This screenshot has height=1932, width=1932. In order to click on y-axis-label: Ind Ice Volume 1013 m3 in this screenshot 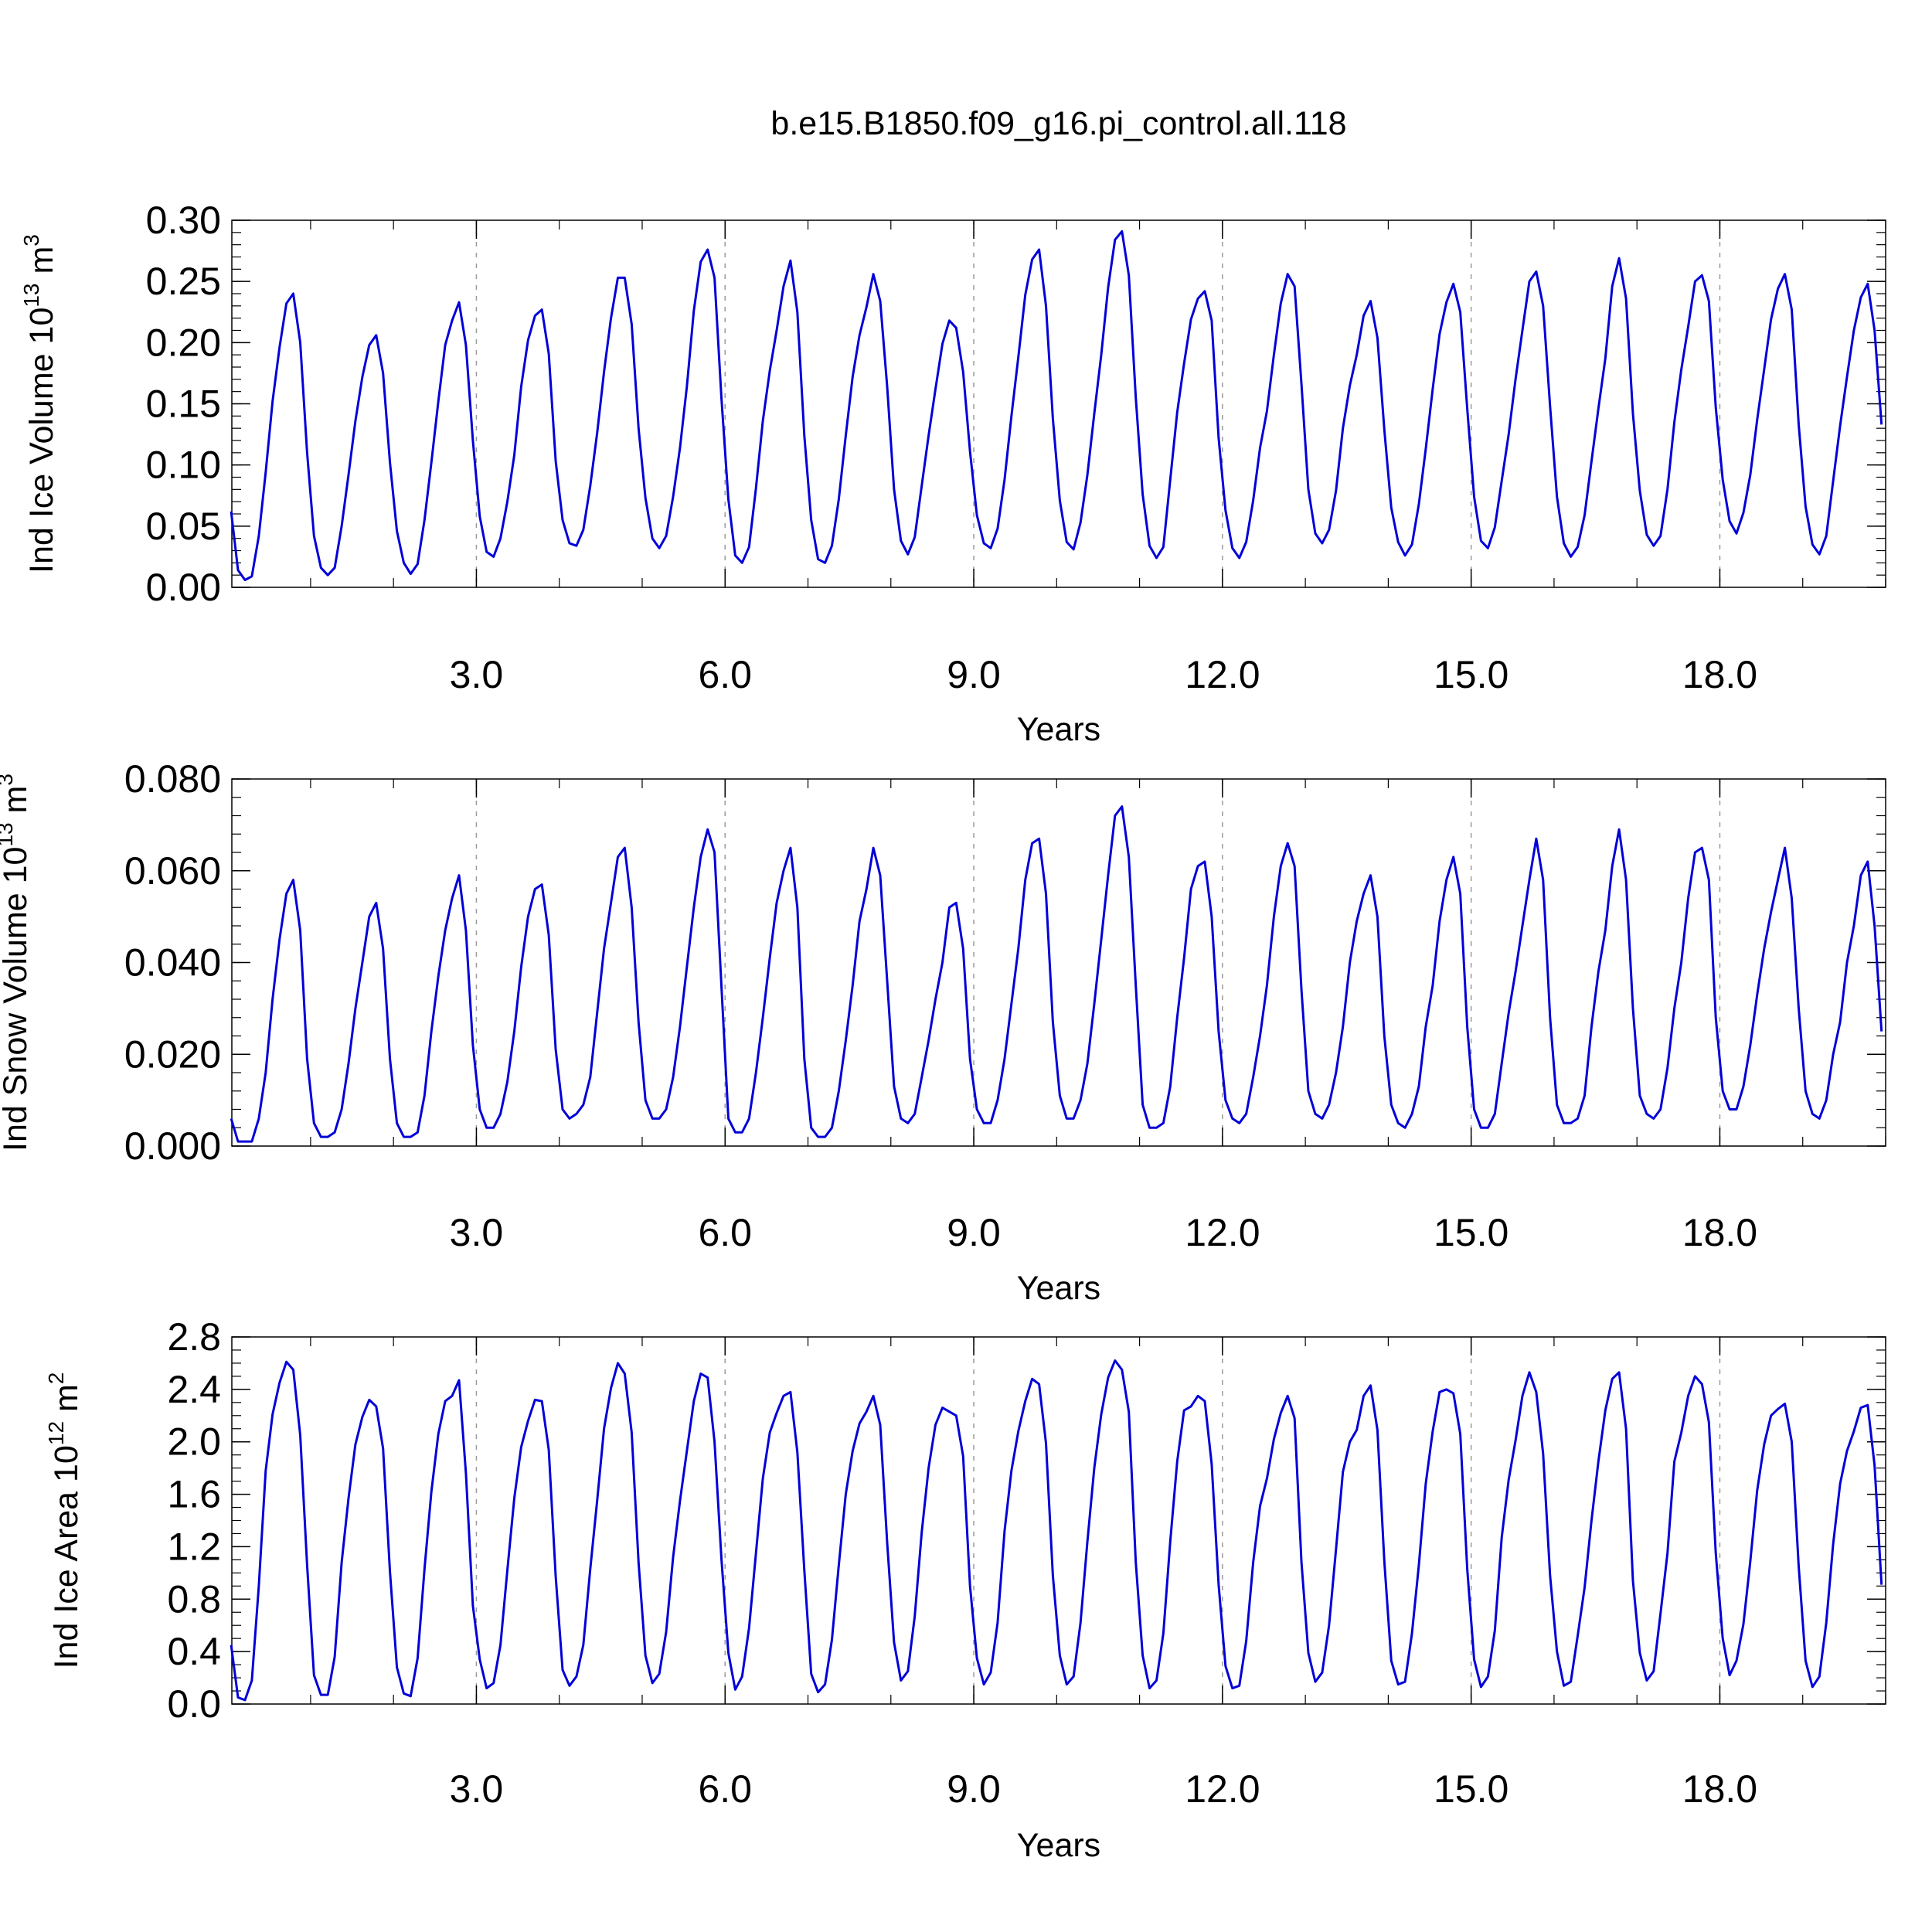, I will do `click(39, 404)`.